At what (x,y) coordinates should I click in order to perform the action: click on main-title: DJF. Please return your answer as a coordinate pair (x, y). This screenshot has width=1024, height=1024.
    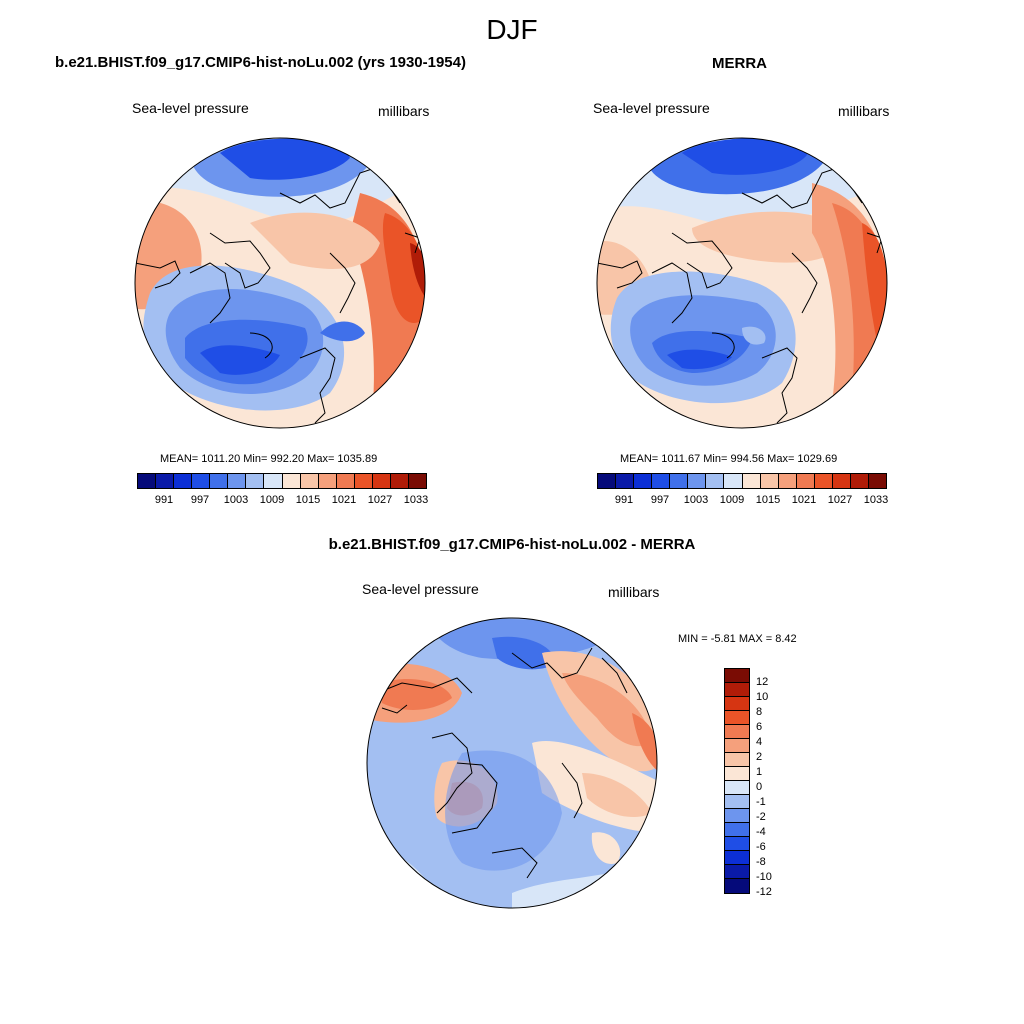
    Looking at the image, I should click on (512, 29).